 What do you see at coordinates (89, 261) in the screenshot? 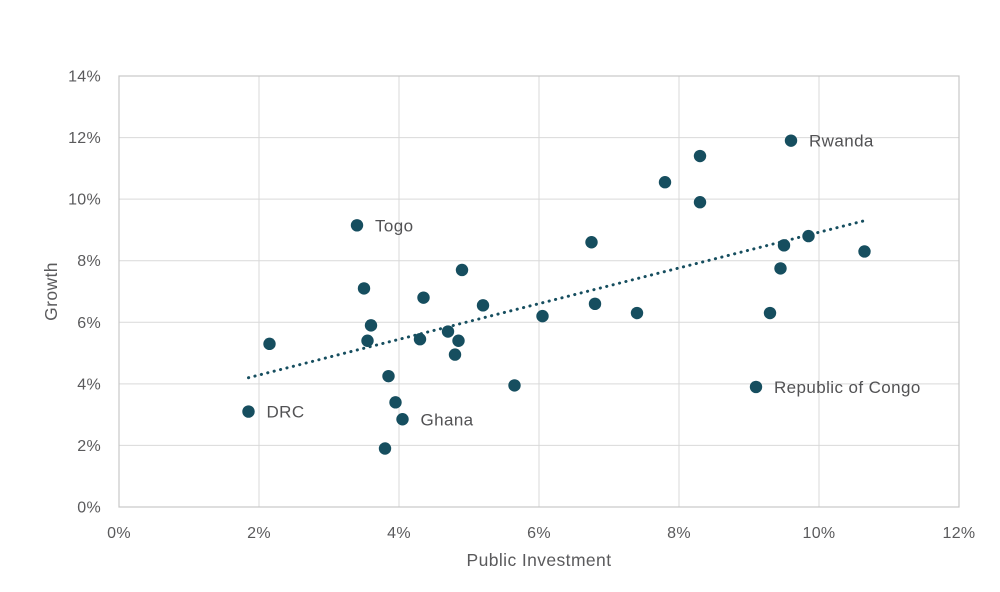
I see `y-tick-label: 8%` at bounding box center [89, 261].